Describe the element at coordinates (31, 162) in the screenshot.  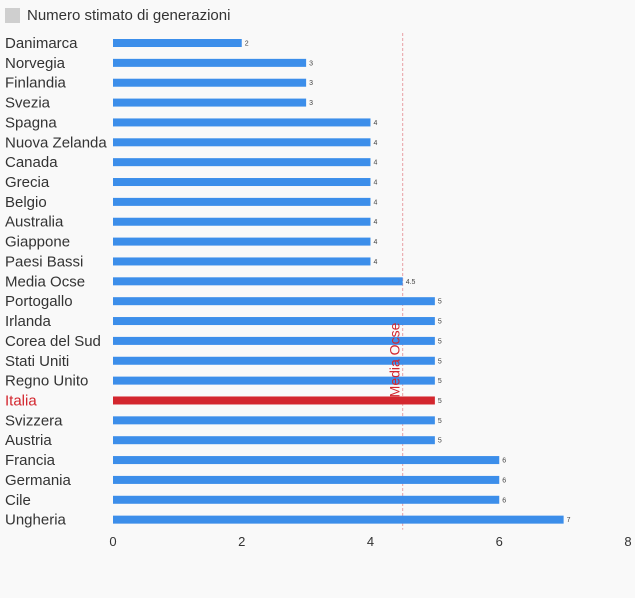
I see `category-label: Canada` at that location.